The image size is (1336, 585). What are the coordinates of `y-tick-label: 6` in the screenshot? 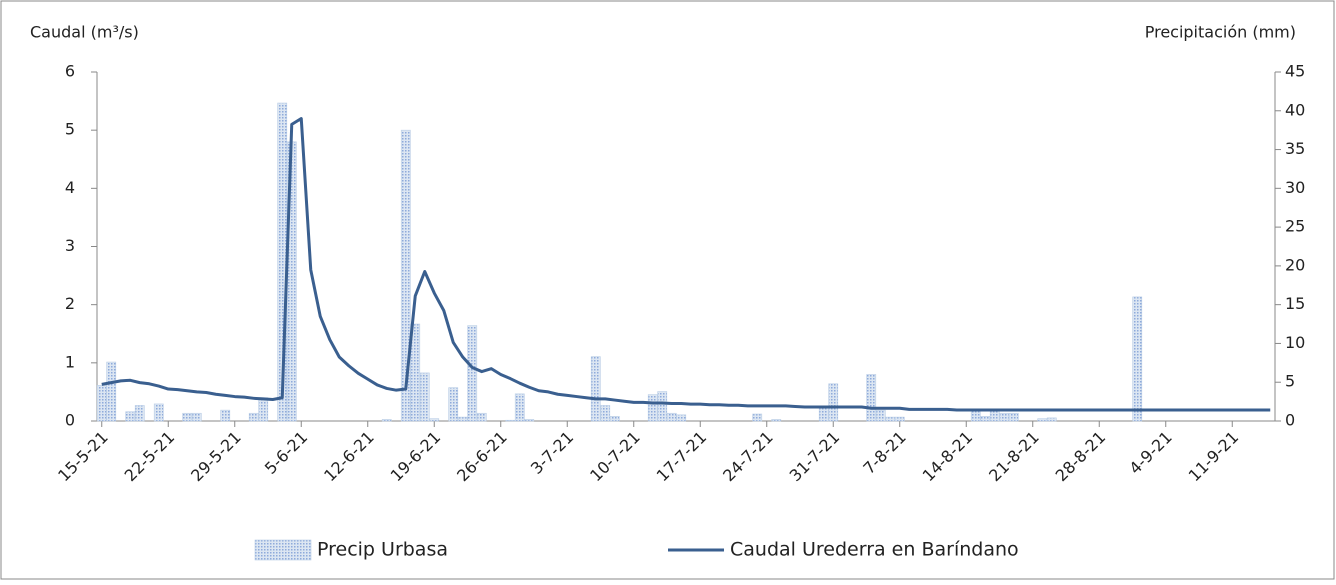 It's located at (70, 71).